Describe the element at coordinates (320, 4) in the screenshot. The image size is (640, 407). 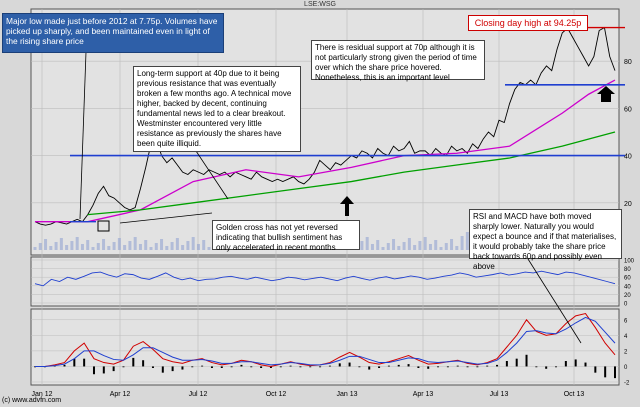
I see `chart-header: LSE:WSG` at that location.